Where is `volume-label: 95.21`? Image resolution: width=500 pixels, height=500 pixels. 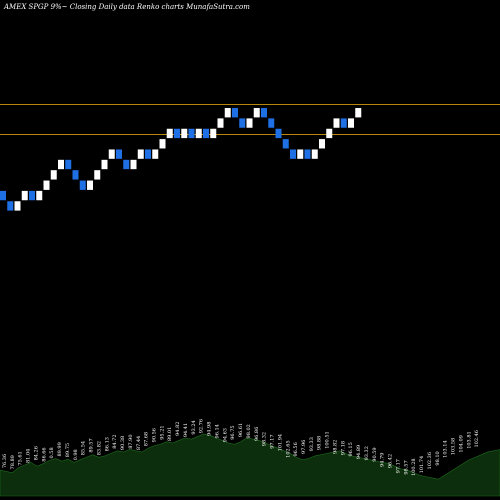
volume-label: 95.21 is located at coordinates (162, 432).